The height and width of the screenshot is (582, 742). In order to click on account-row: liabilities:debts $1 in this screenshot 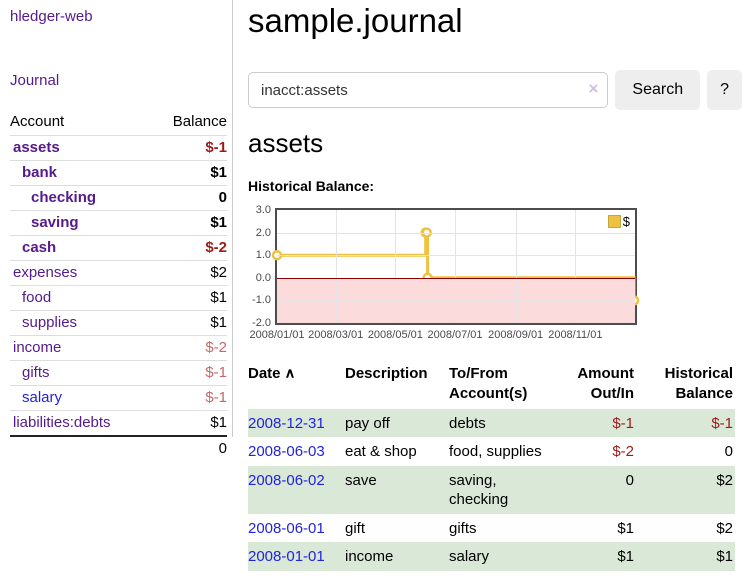, I will do `click(118, 423)`.